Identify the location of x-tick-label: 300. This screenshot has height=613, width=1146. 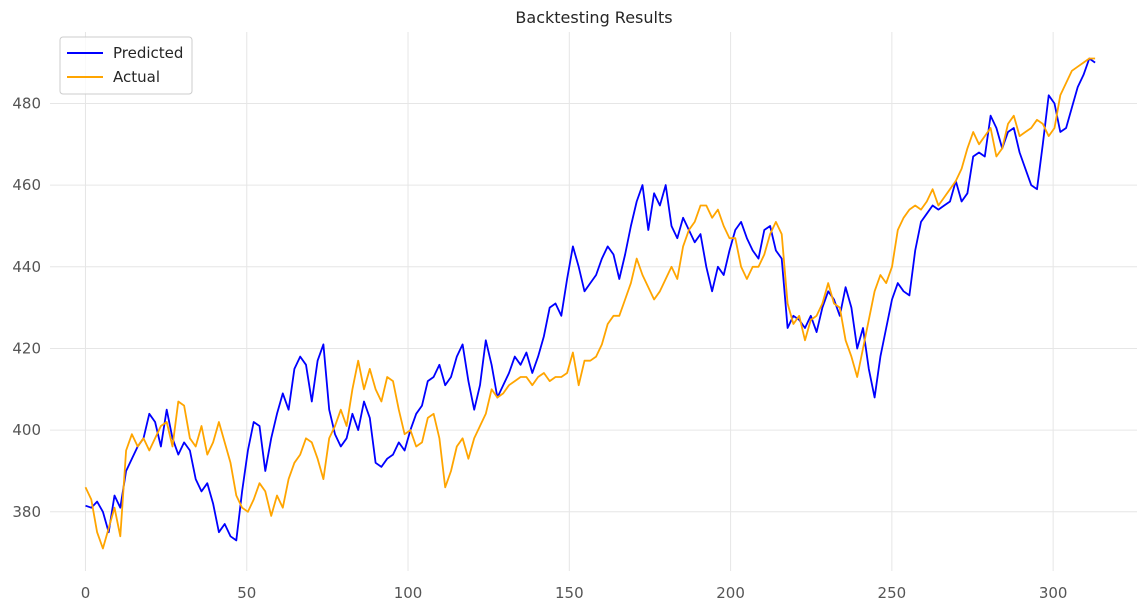
(1053, 593).